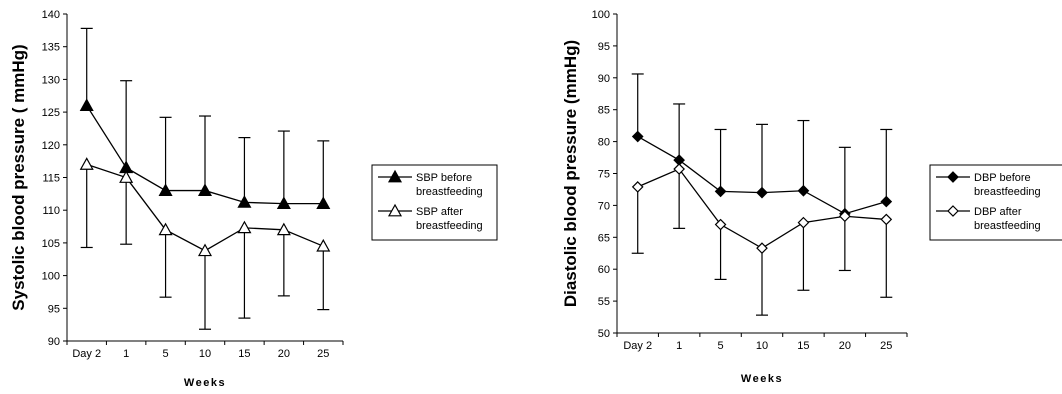 Image resolution: width=1062 pixels, height=394 pixels. Describe the element at coordinates (51, 244) in the screenshot. I see `y-tick-label: 105` at that location.